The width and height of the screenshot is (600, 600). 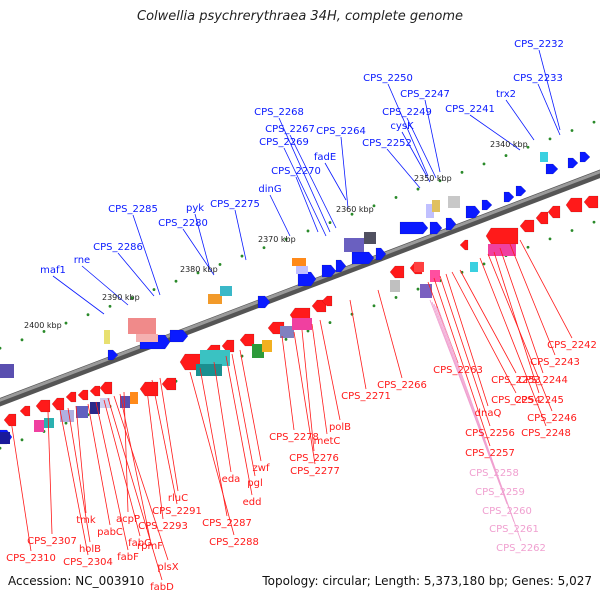 I want to click on bottom-leader-fabg, so click(x=122, y=468).